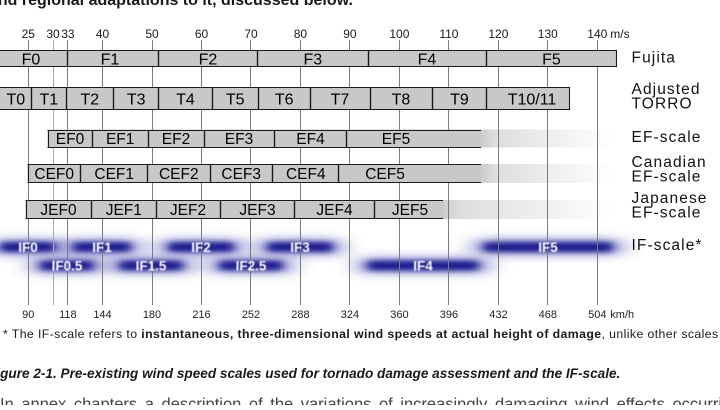 Image resolution: width=720 pixels, height=410 pixels. What do you see at coordinates (619, 34) in the screenshot?
I see `svg-text: m/s` at bounding box center [619, 34].